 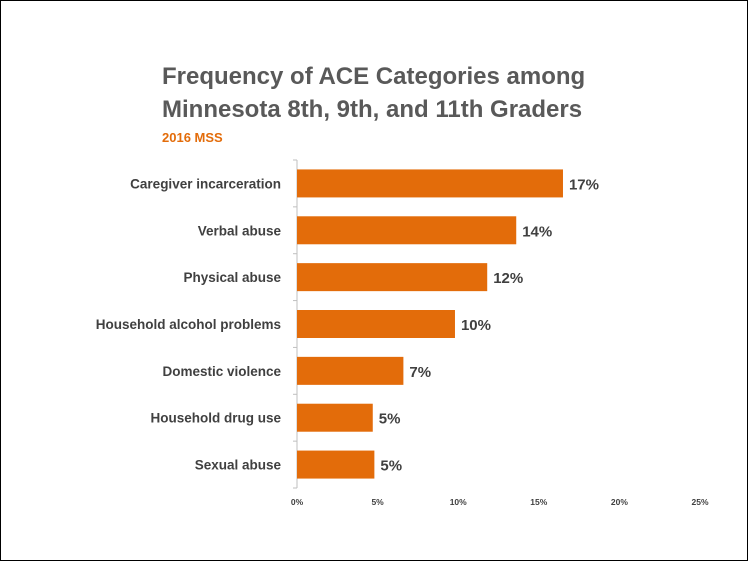 What do you see at coordinates (584, 184) in the screenshot?
I see `data-label: 17%` at bounding box center [584, 184].